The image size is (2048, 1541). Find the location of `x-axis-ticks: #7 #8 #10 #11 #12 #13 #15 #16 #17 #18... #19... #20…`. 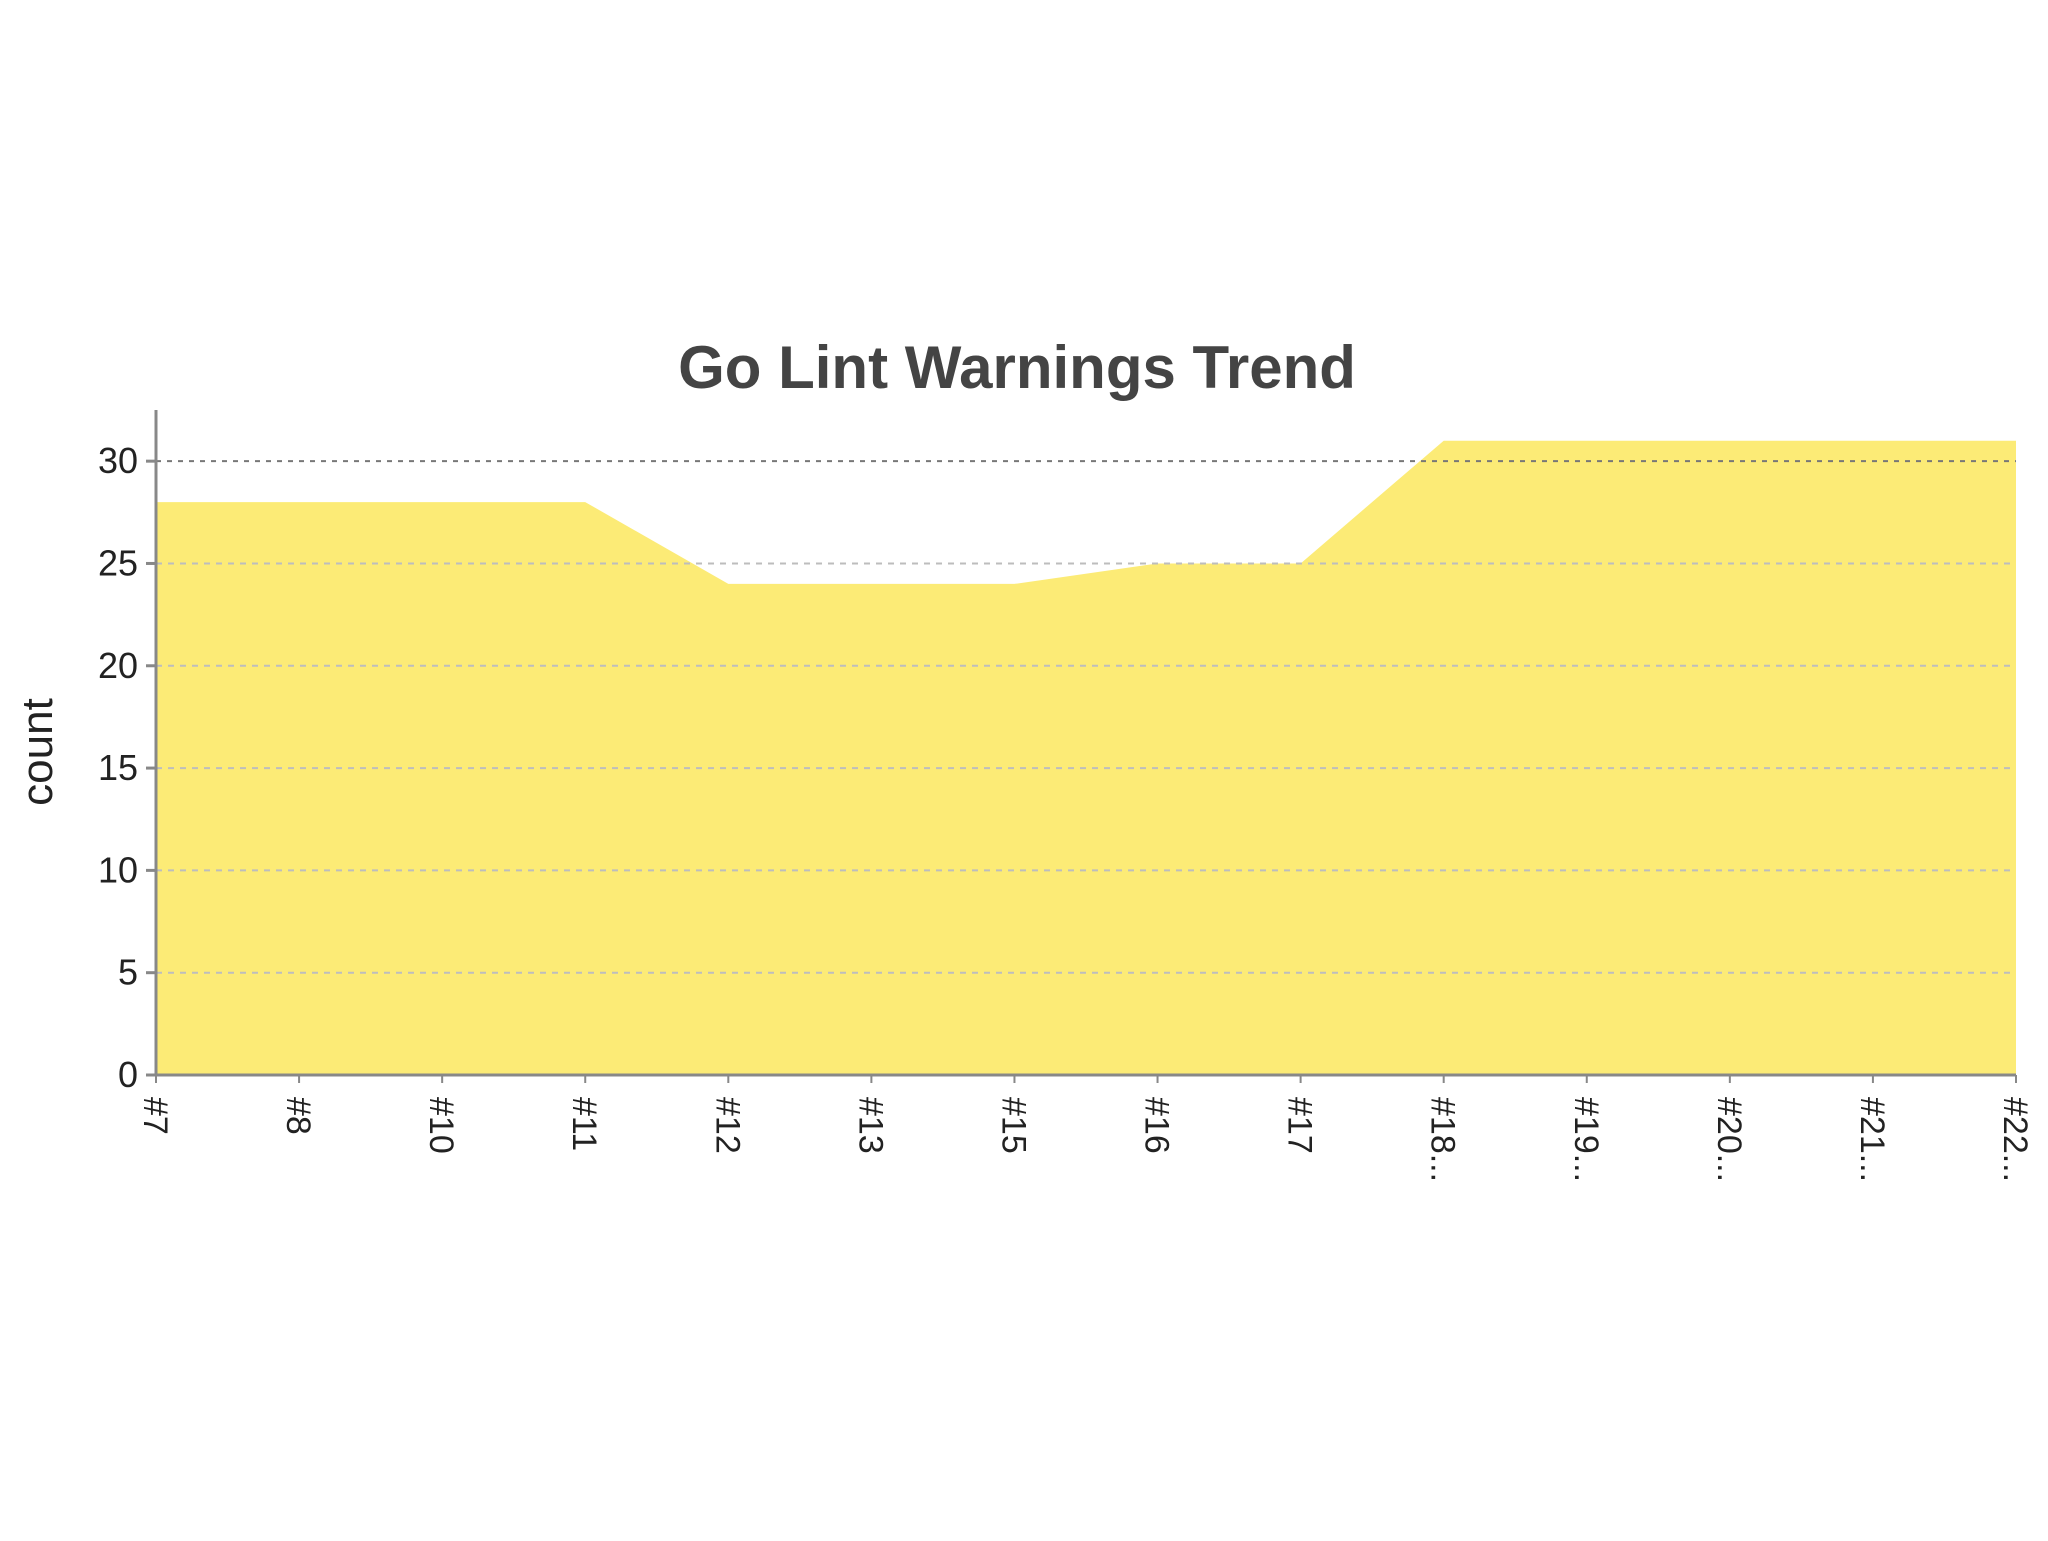

x-axis-ticks: #7 #8 #10 #11 #12 #13 #15 #16 #17 #18... #19... #20… is located at coordinates (1085, 1128).